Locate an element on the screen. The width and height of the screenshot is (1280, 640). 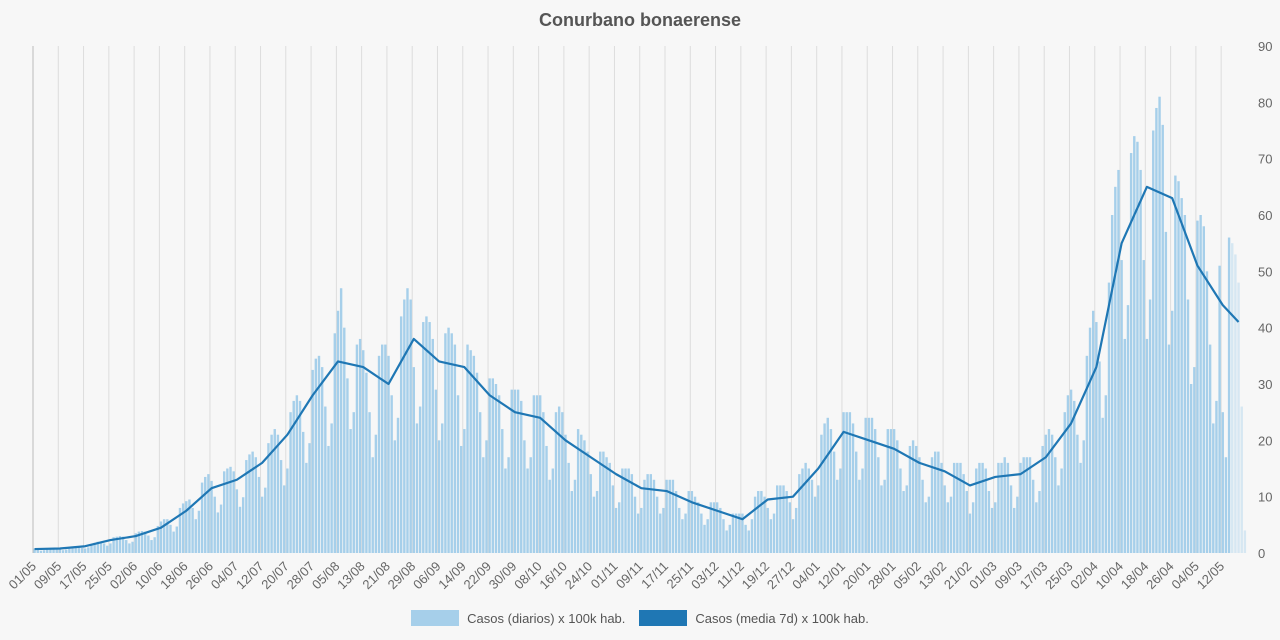
y-tick-label: 50 is located at coordinates (1265, 271).